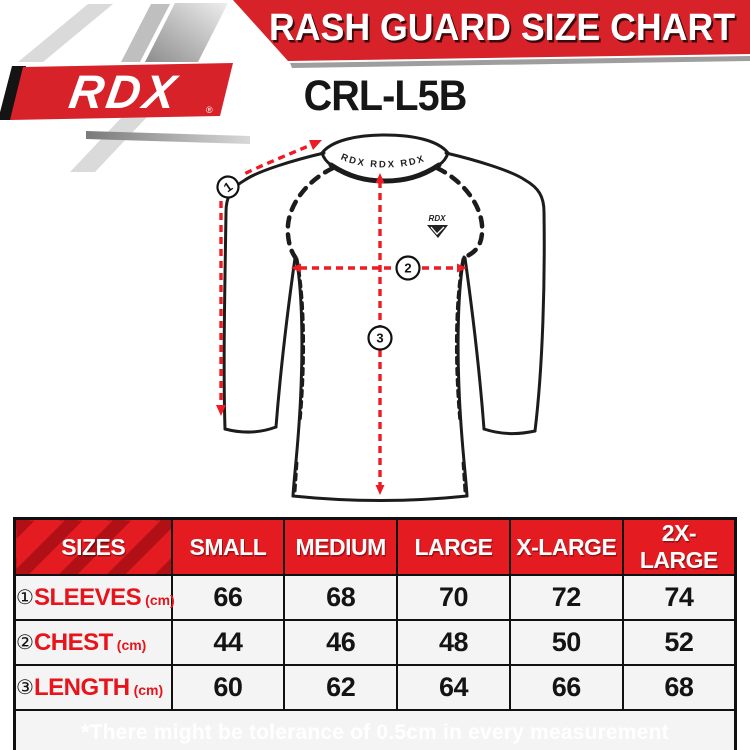  I want to click on length-small: 60, so click(228, 687).